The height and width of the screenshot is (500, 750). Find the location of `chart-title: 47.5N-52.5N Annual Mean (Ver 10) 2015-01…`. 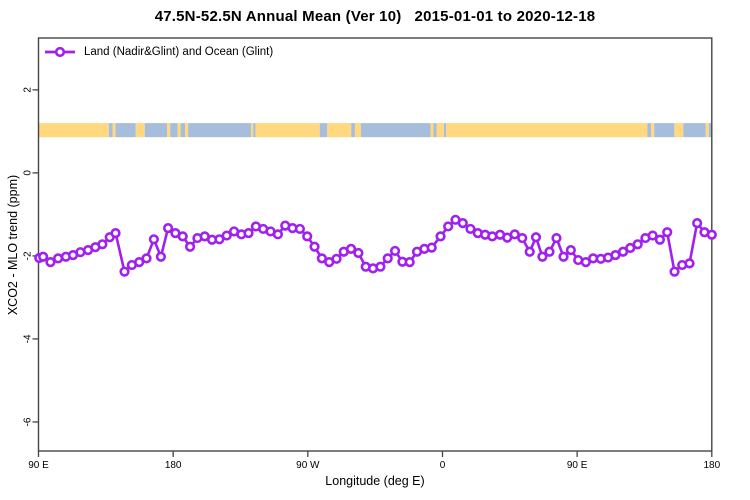

chart-title: 47.5N-52.5N Annual Mean (Ver 10) 2015-01… is located at coordinates (375, 16).